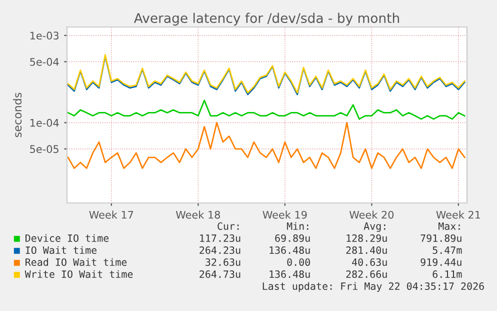 The height and width of the screenshot is (311, 497). What do you see at coordinates (371, 214) in the screenshot?
I see `x-tick-label: Week 20` at bounding box center [371, 214].